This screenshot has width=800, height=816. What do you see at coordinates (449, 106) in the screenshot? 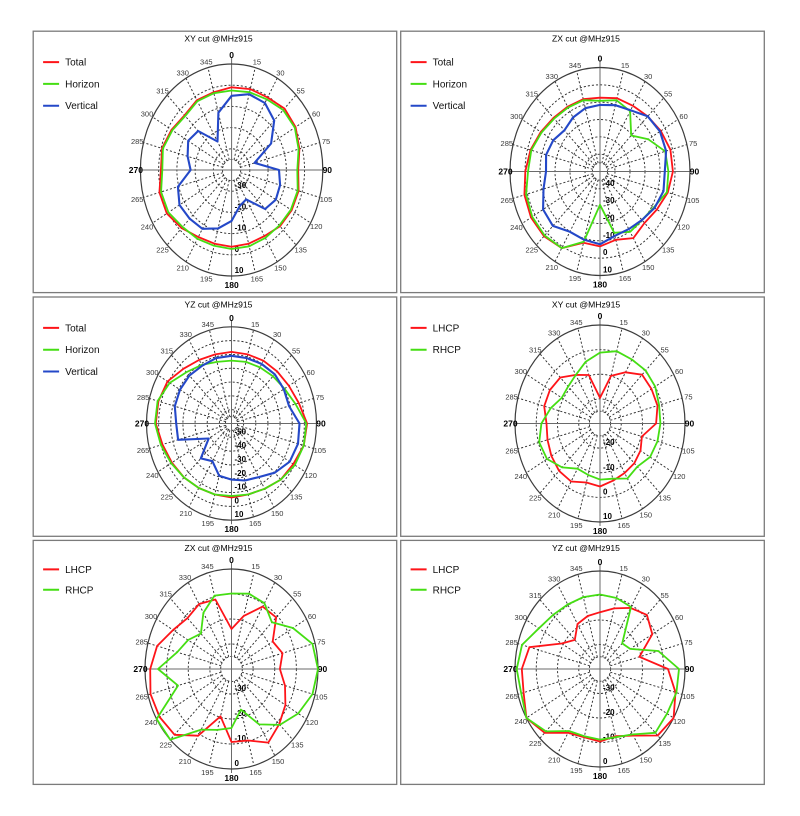
I see `svg-text: Vertical` at bounding box center [449, 106].